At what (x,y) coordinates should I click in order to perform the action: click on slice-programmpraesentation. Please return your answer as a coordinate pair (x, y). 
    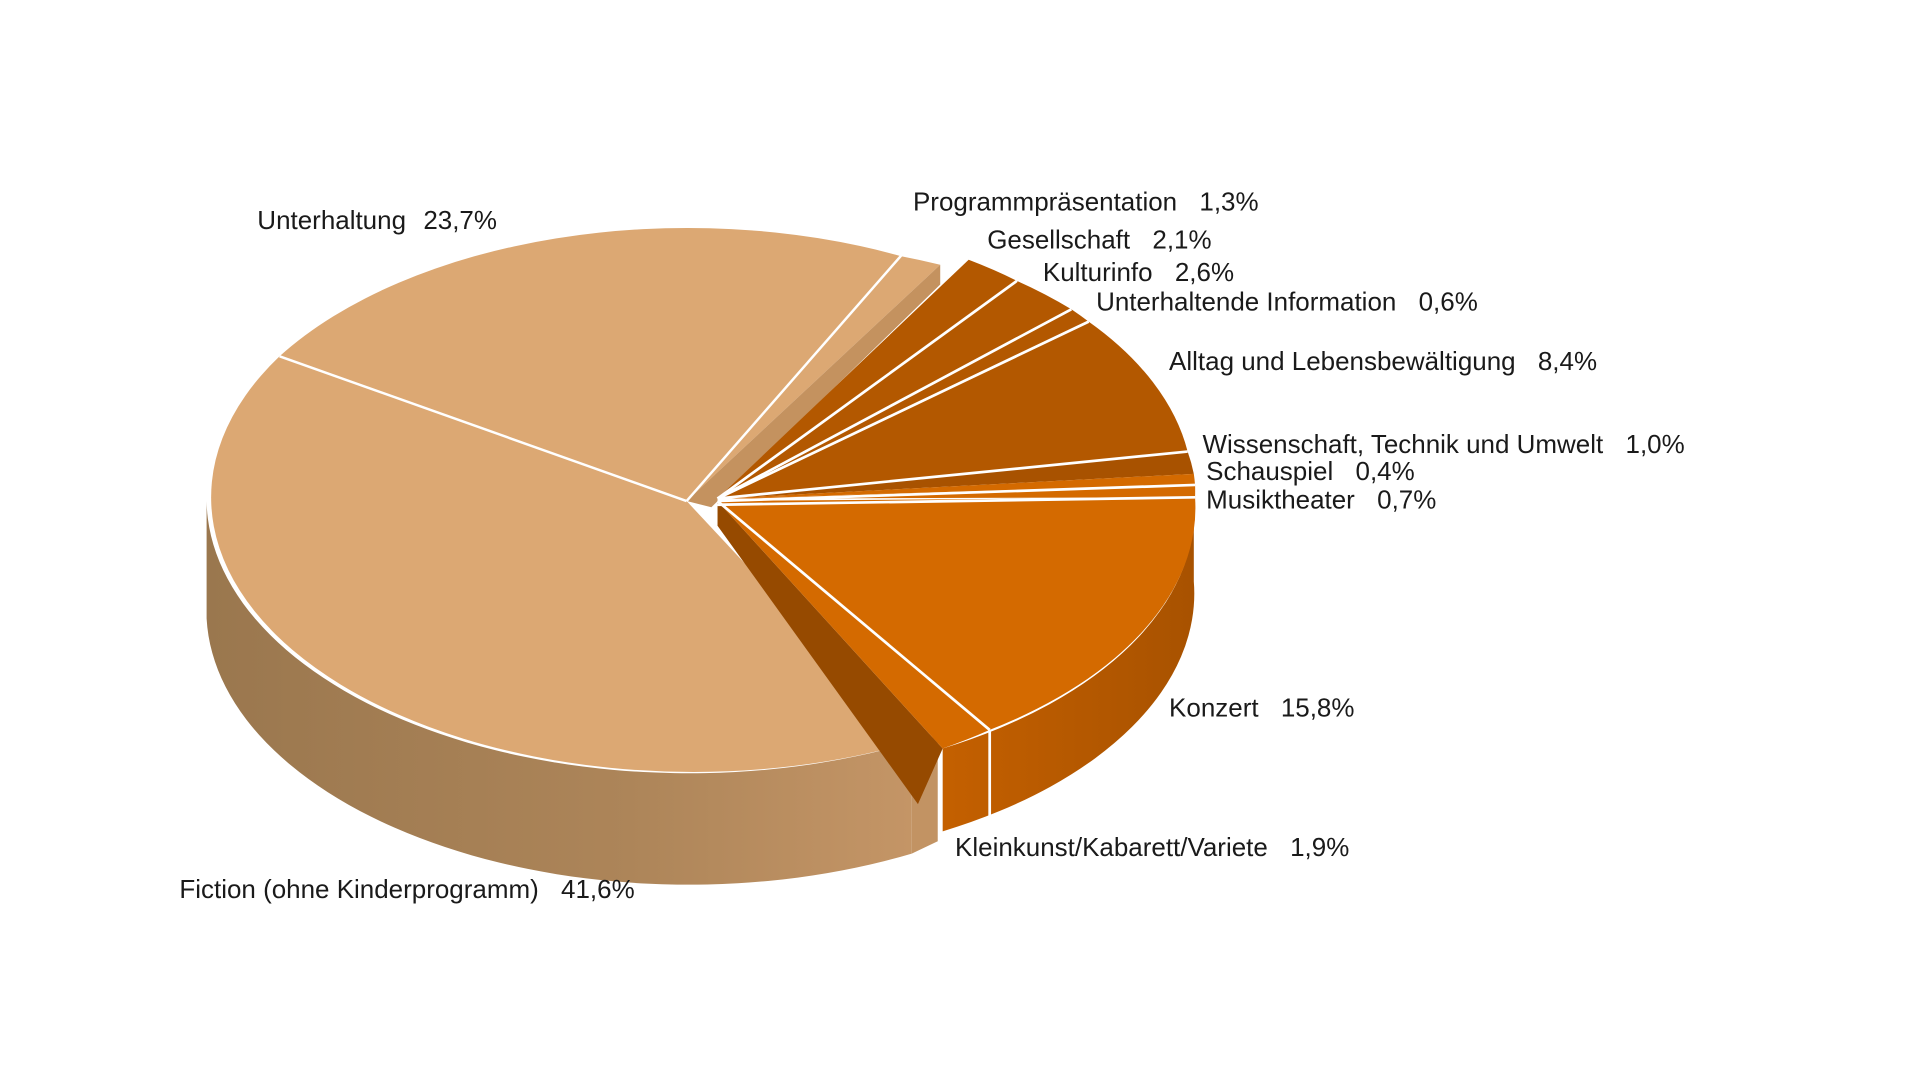
    Looking at the image, I should click on (813, 379).